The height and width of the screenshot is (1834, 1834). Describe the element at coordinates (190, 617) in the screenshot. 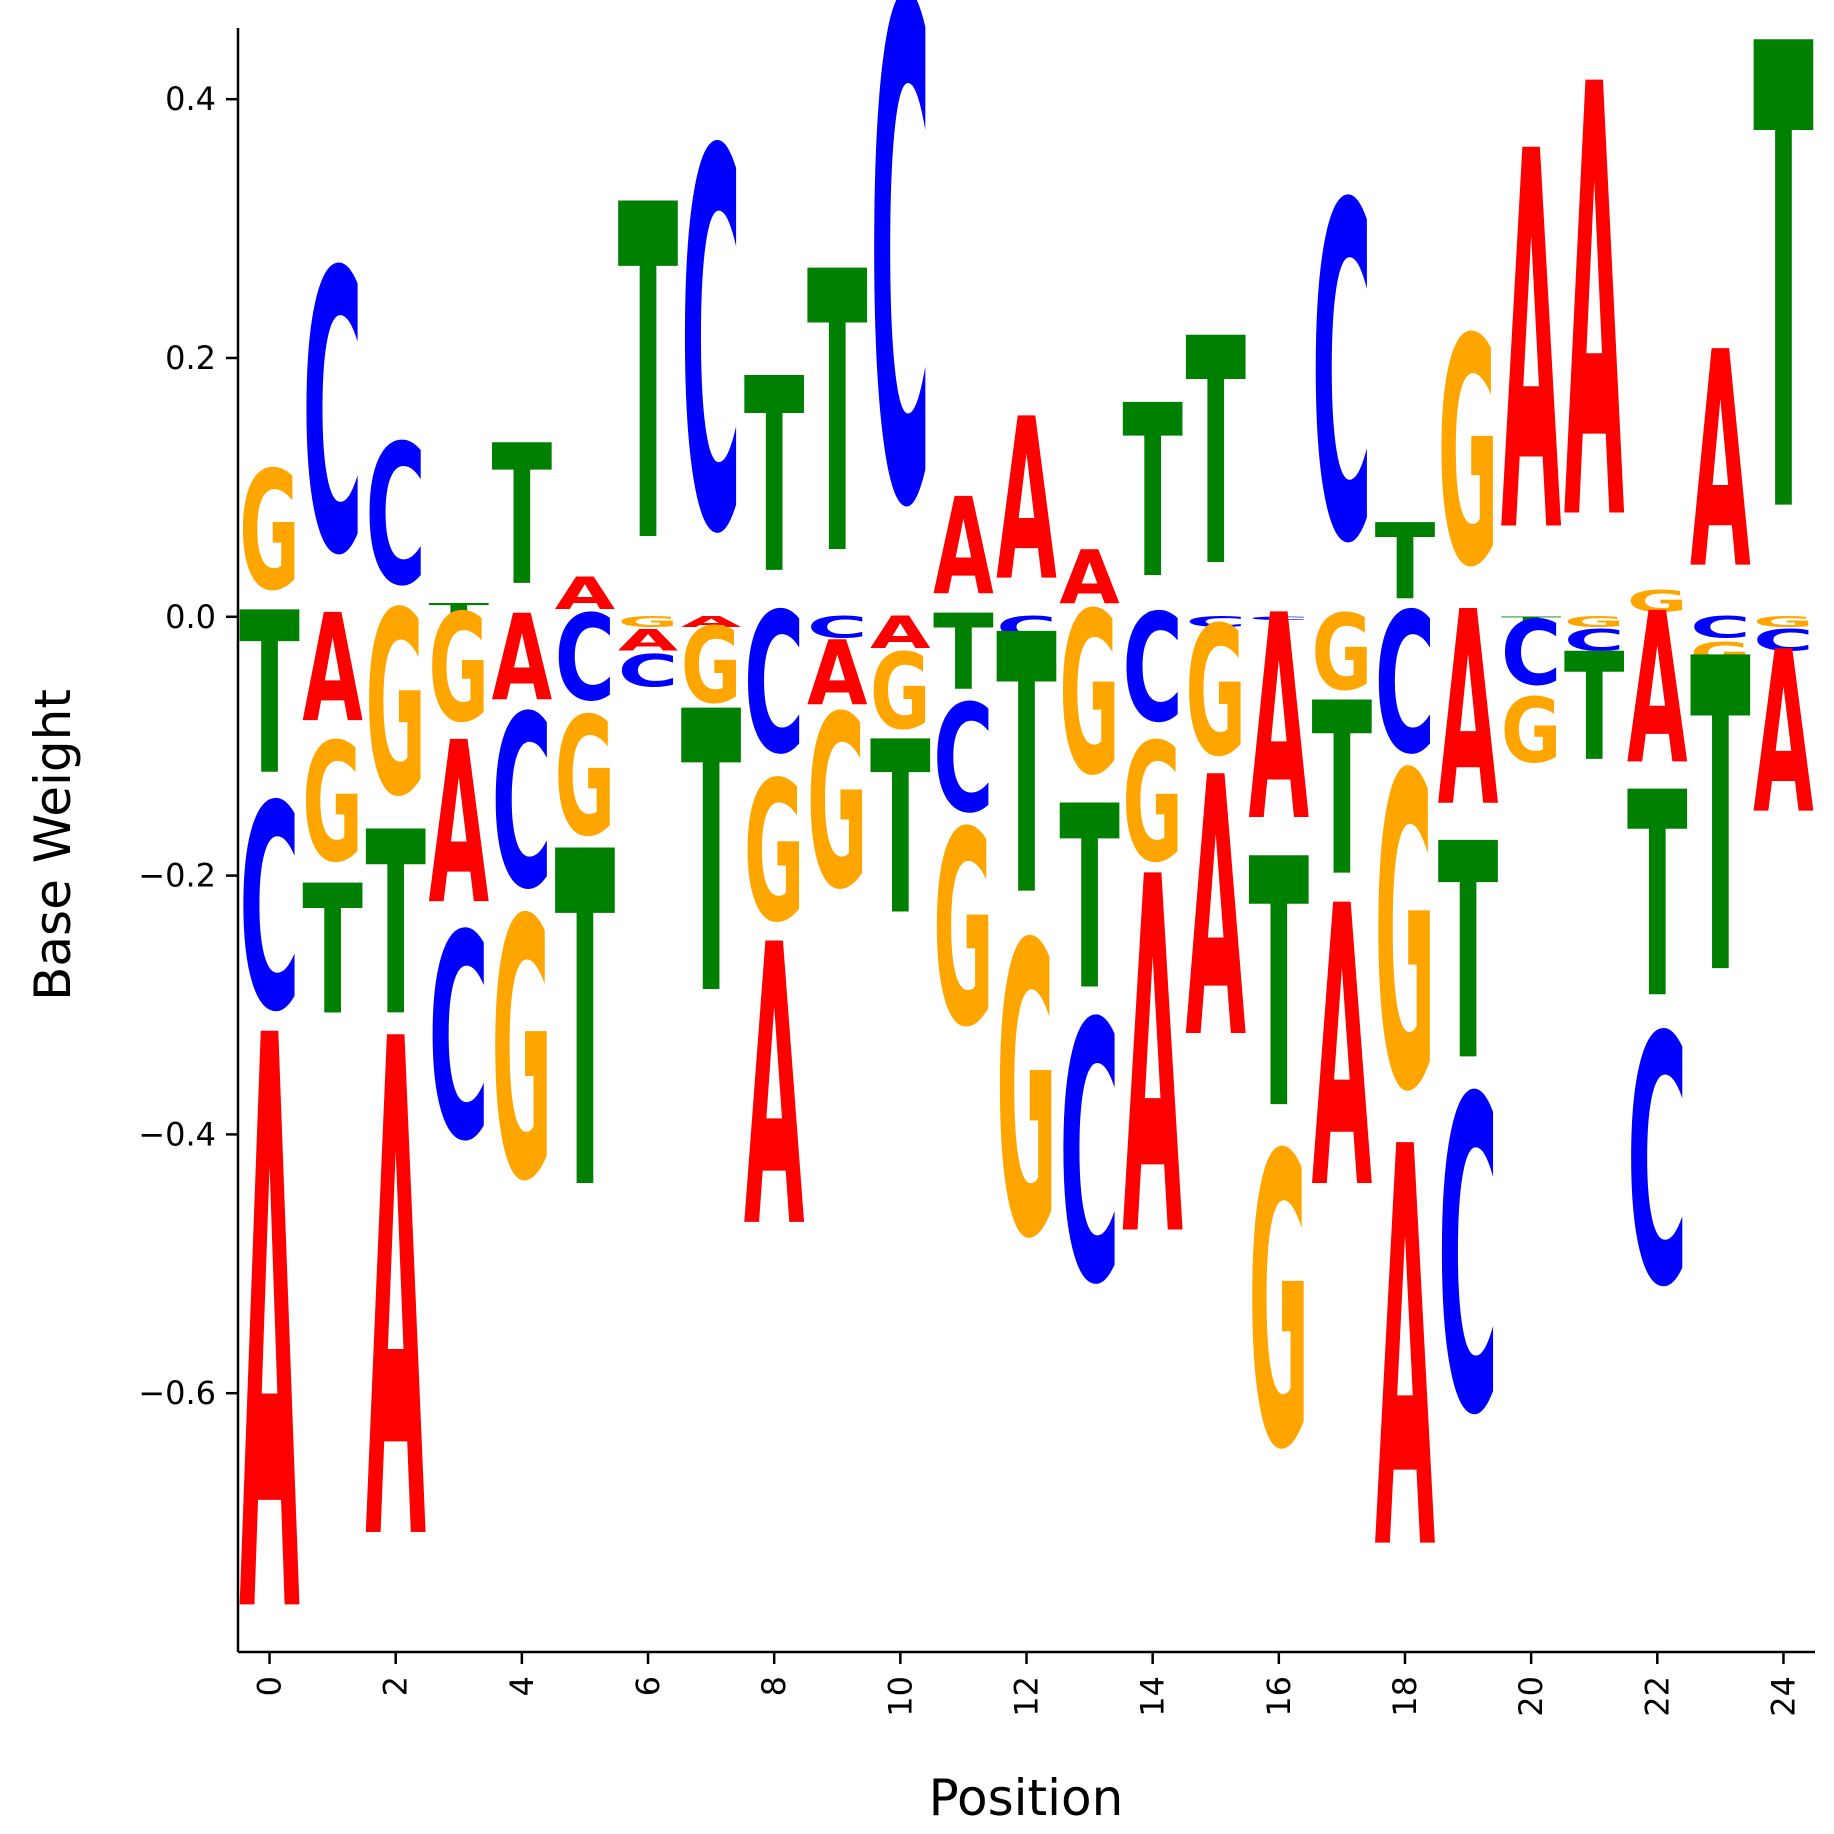

I see `y-tick-label: 0.0` at that location.